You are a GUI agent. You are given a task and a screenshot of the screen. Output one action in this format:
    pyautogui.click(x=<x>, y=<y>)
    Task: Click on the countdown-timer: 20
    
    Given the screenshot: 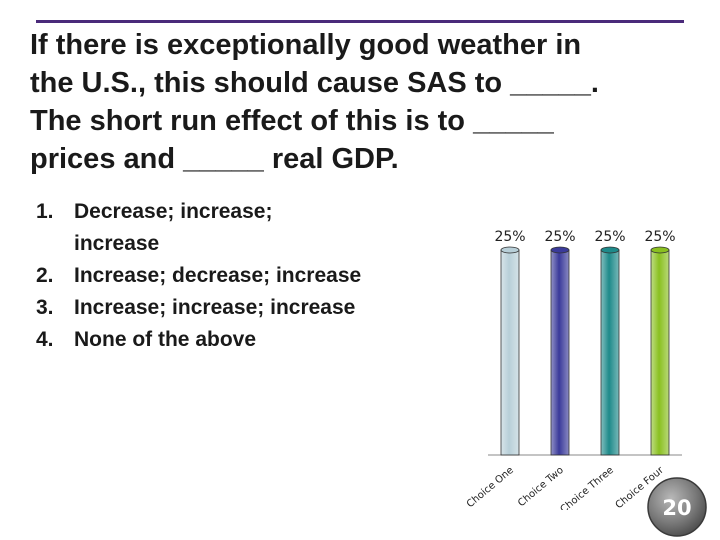 What is the action you would take?
    pyautogui.click(x=677, y=507)
    